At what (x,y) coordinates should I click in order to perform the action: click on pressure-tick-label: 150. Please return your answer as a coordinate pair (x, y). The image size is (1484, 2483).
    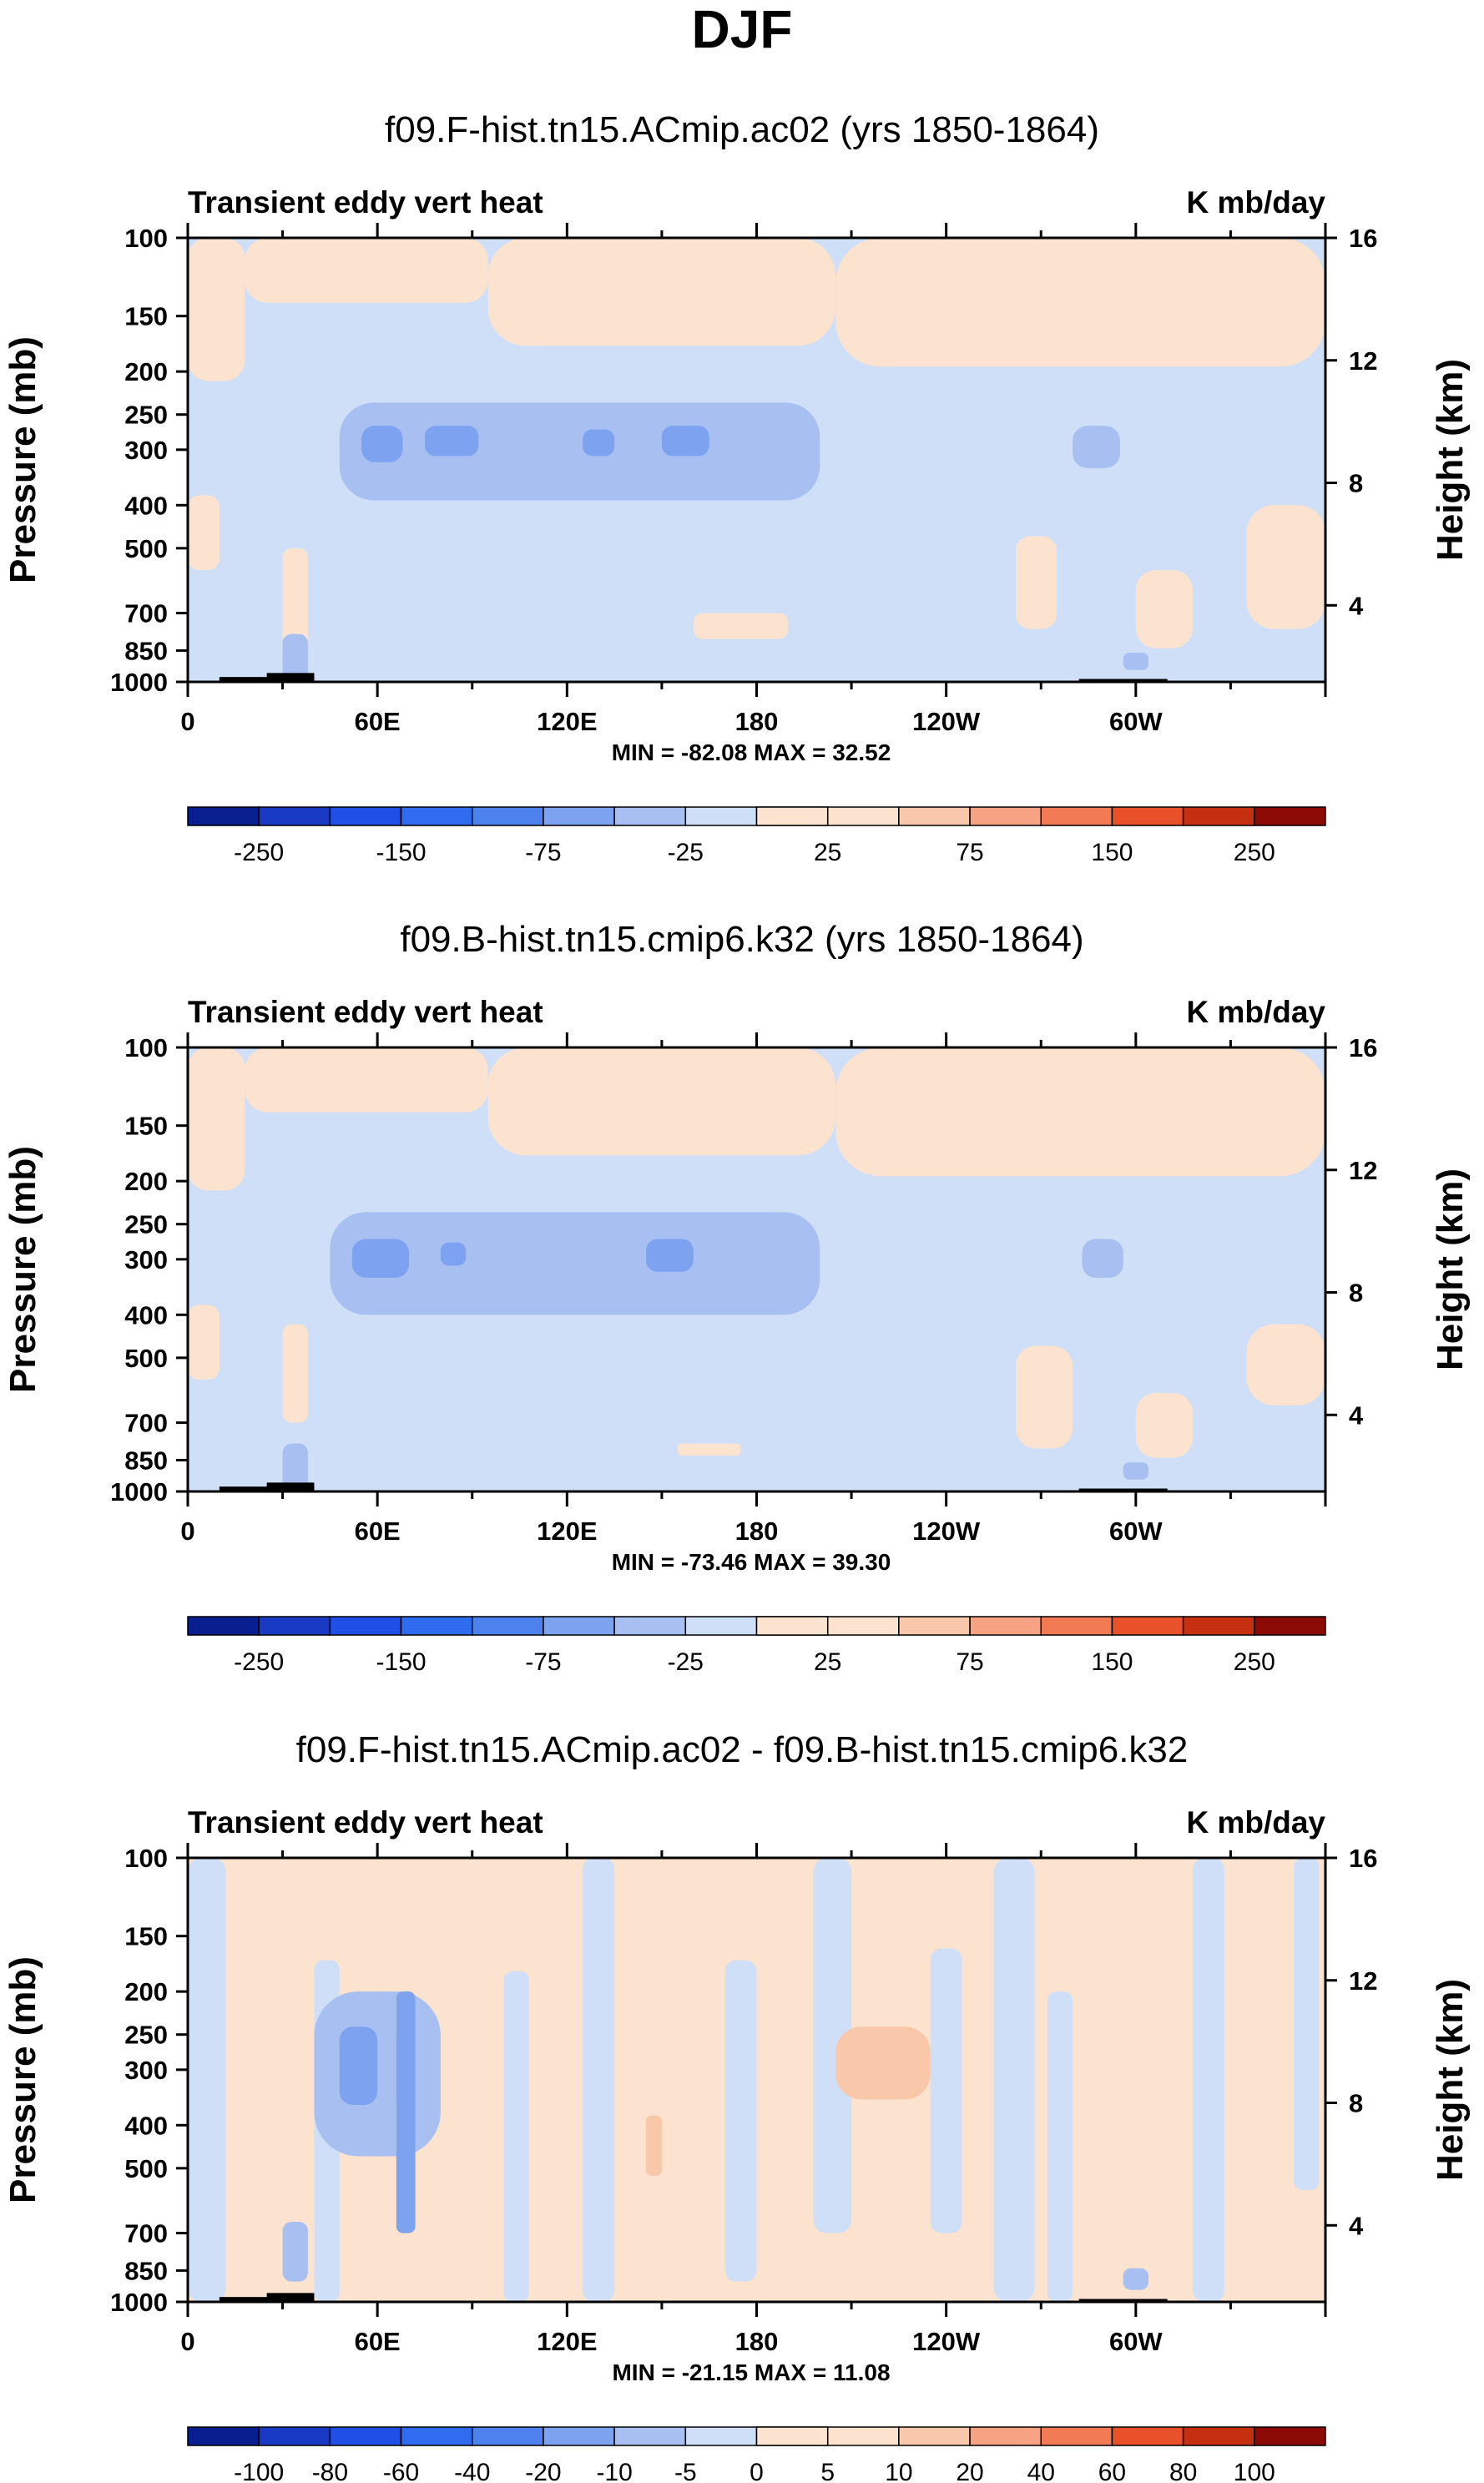
    Looking at the image, I should click on (146, 1936).